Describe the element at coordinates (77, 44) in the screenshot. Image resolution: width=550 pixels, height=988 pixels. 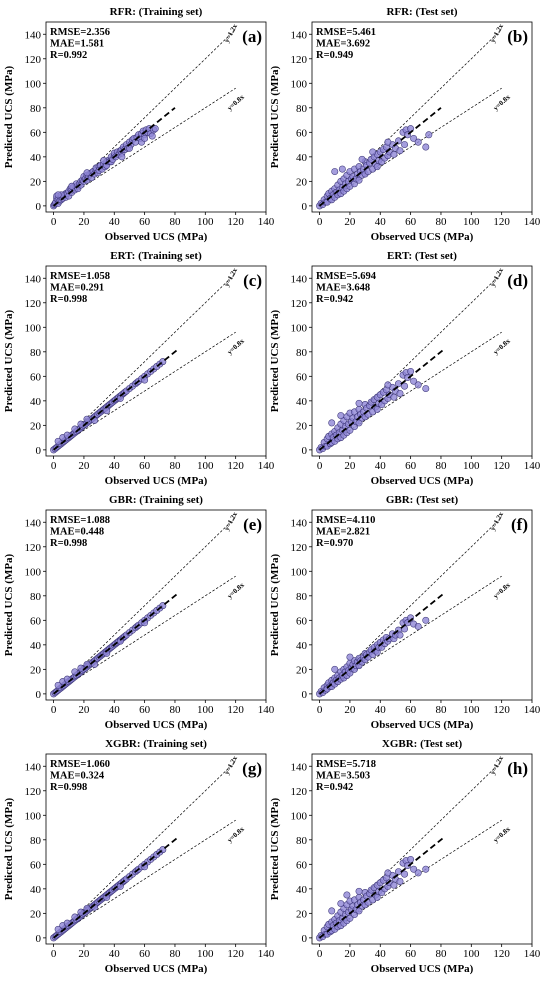
I see `metric-text: MAE=1.581` at that location.